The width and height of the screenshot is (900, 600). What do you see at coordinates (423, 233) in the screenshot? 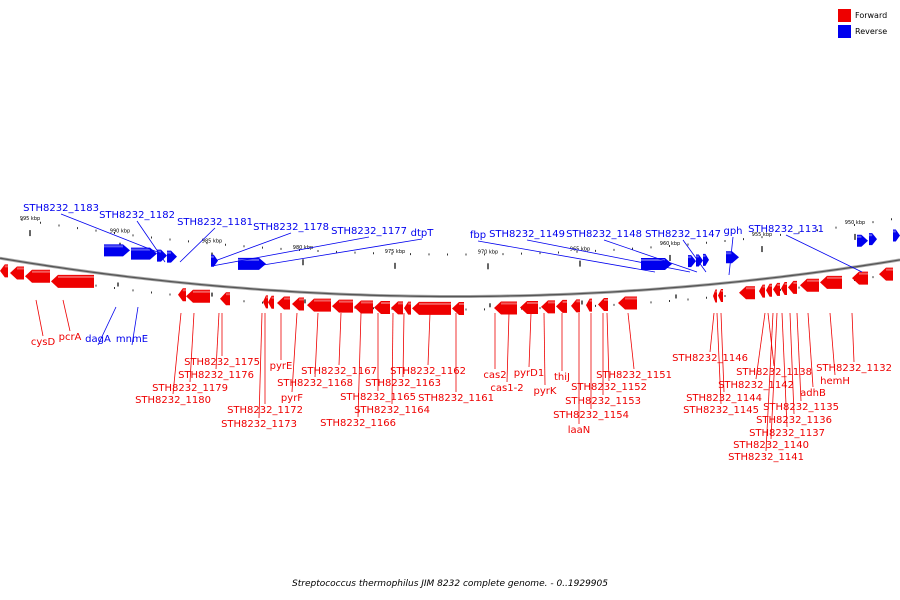
I see `gene-label-reverse: dtpT` at bounding box center [423, 233].